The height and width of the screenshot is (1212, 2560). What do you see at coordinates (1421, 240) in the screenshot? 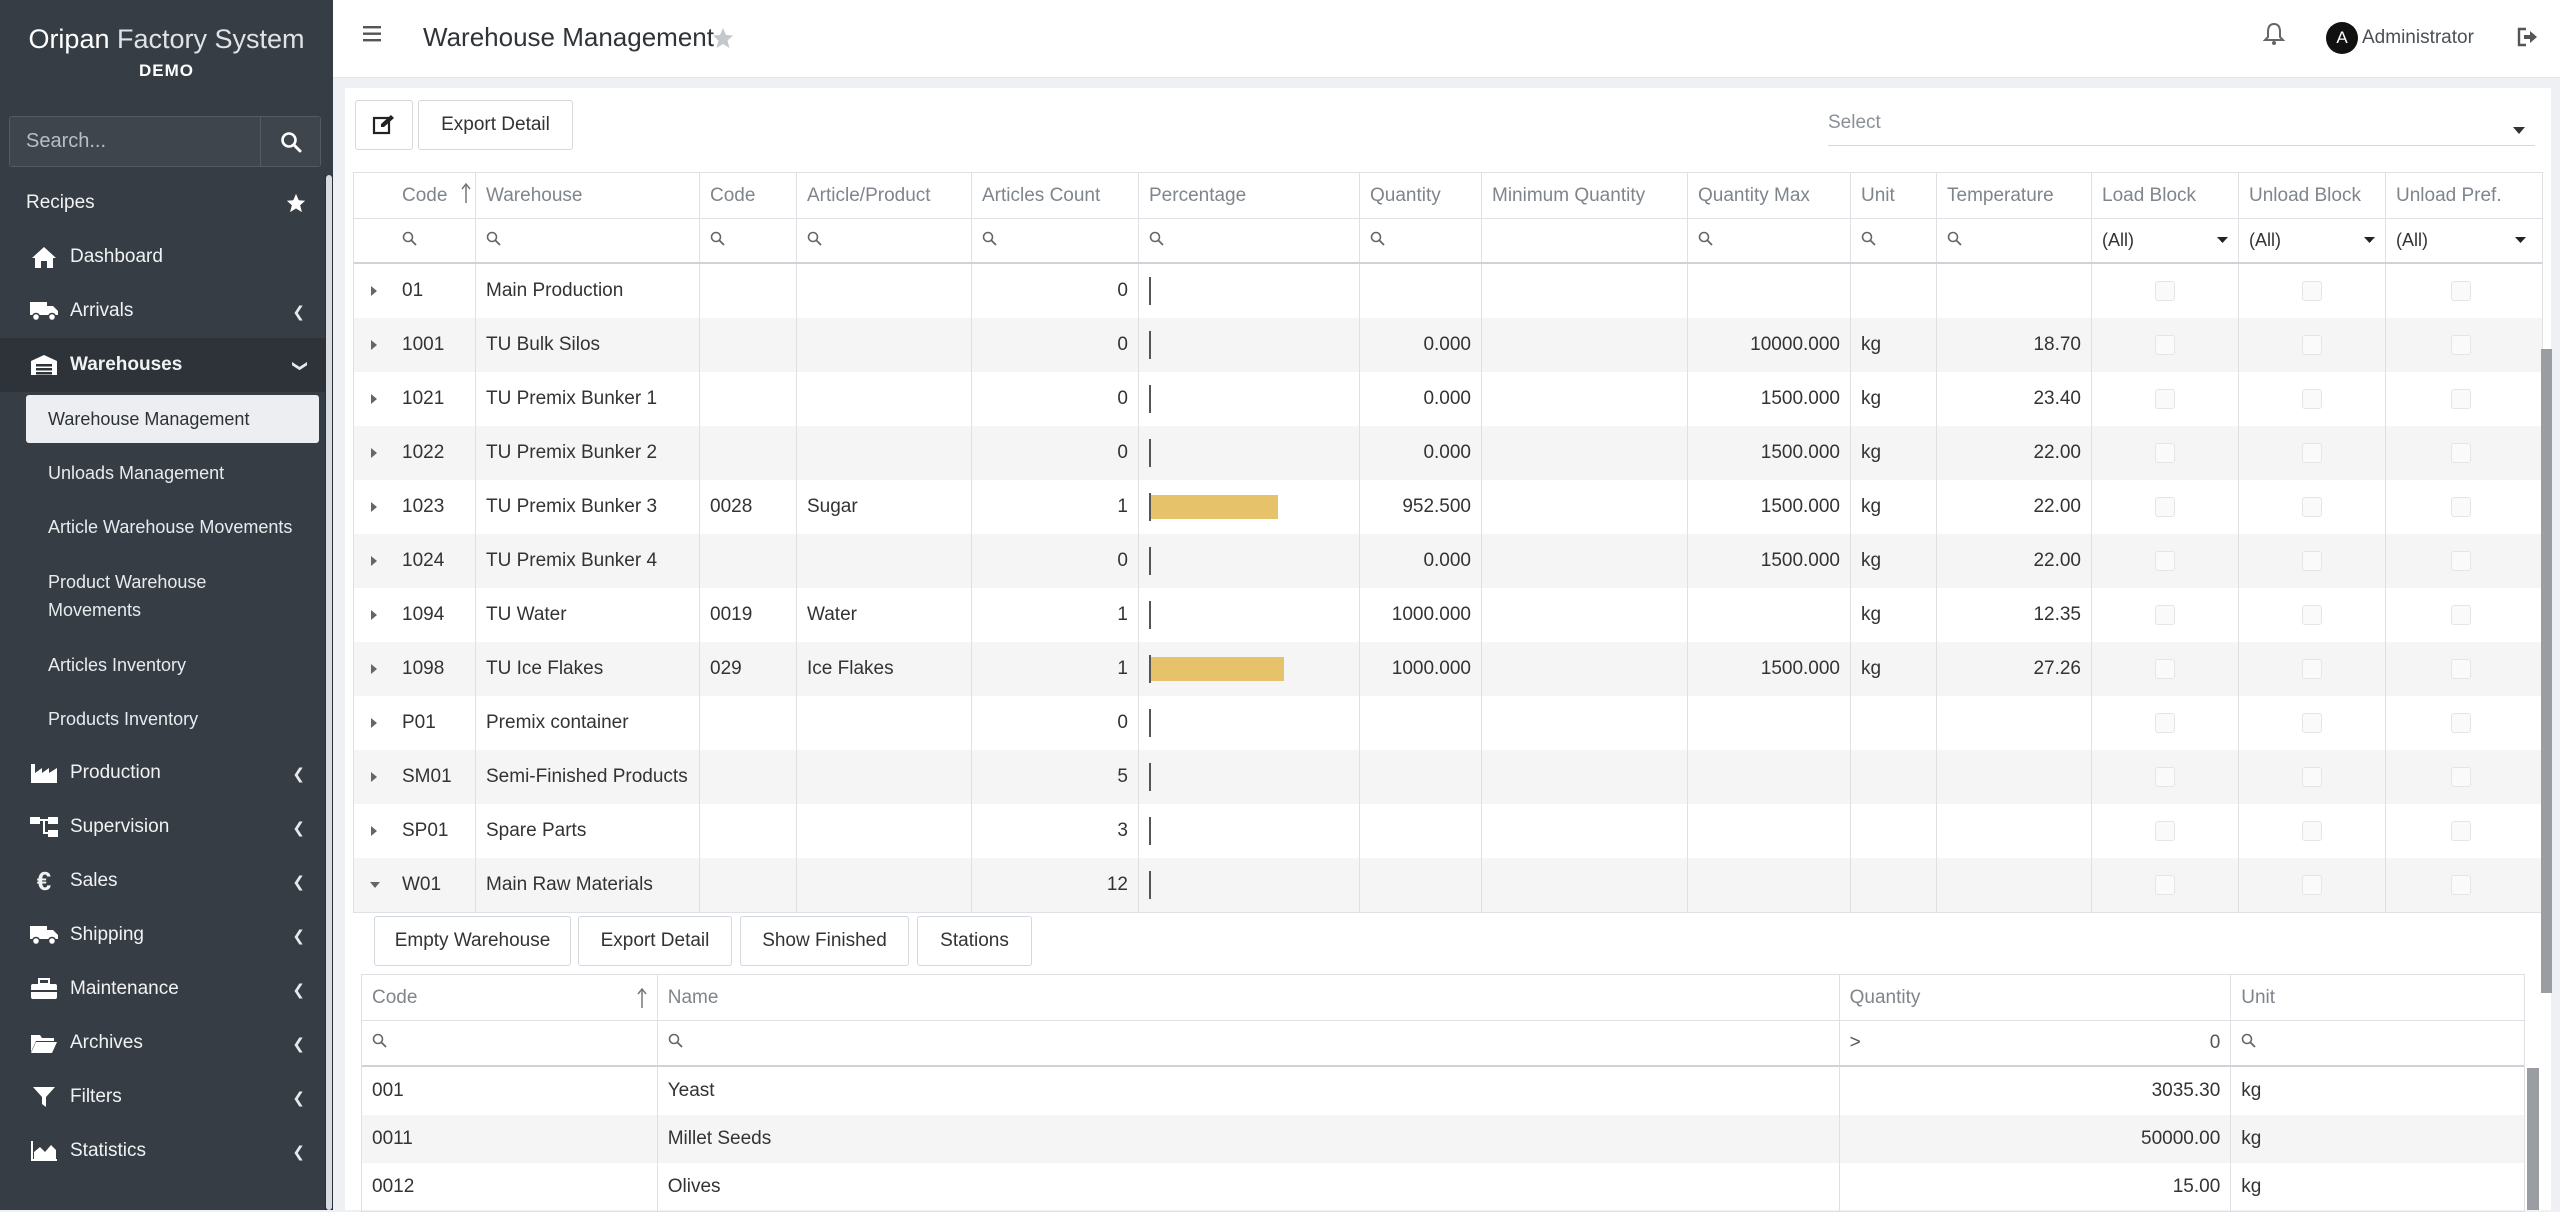
I see `filter-quantity` at bounding box center [1421, 240].